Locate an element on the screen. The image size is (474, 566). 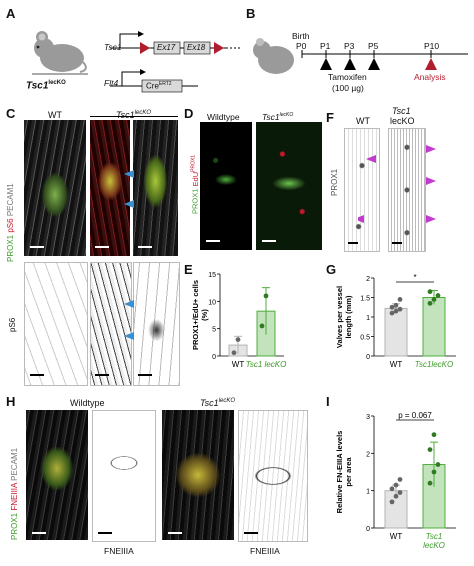
f-ko-label-2: lecKO is located at coordinates (402, 121).